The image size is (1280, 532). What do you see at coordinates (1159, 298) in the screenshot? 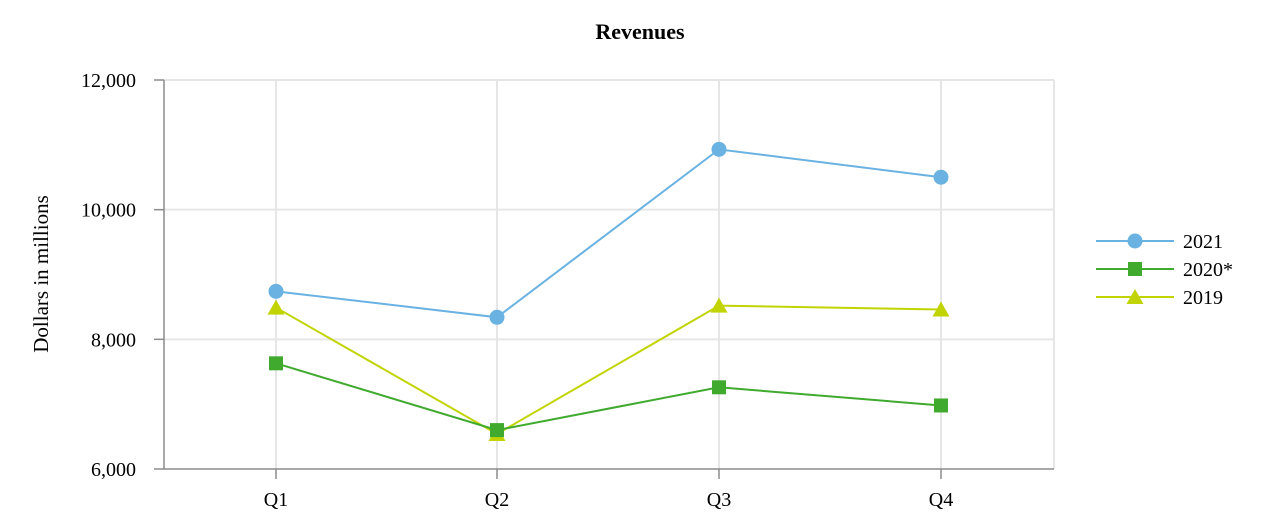
I see `legend-item: 2019` at bounding box center [1159, 298].